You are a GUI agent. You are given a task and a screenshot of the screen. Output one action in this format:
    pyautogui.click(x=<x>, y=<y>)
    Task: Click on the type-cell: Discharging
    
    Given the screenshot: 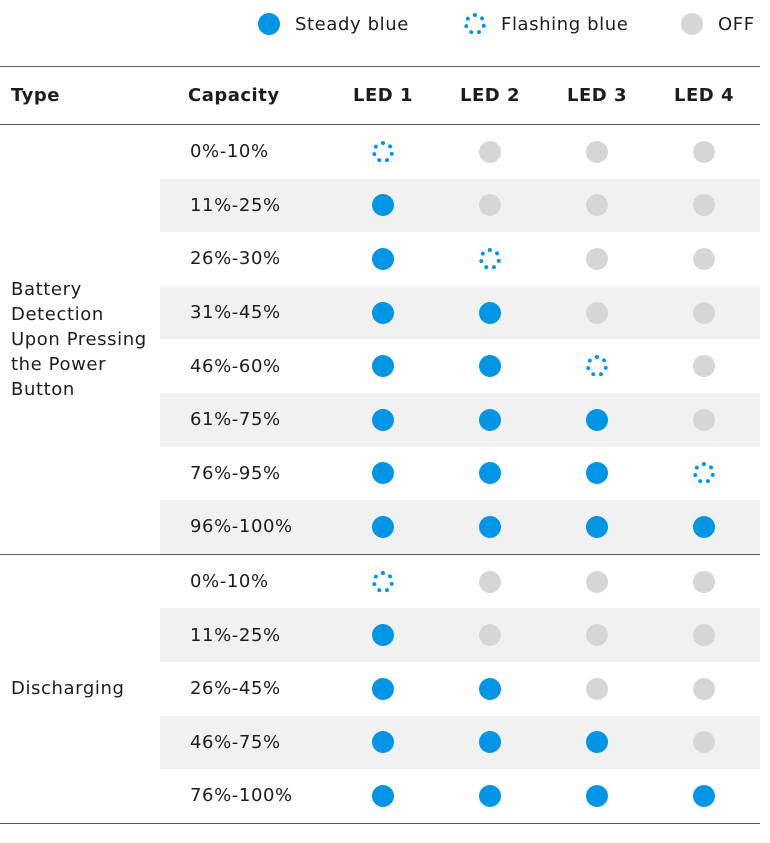 What is the action you would take?
    pyautogui.click(x=68, y=689)
    